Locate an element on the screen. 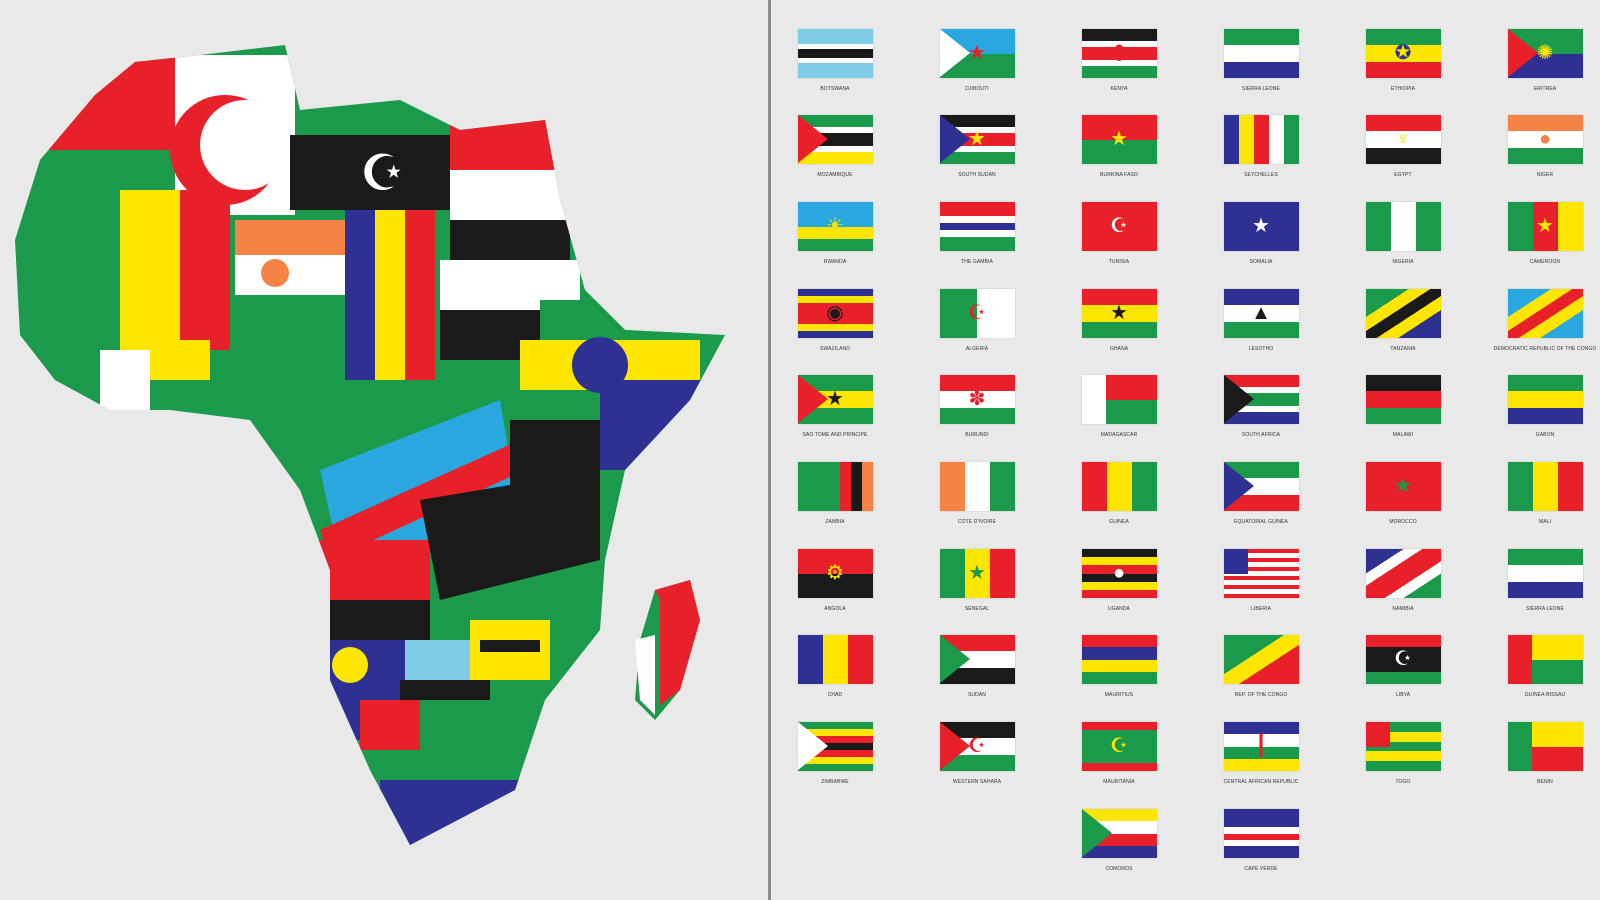 The width and height of the screenshot is (1600, 900). flag-card: ☪ Libya is located at coordinates (1403, 666).